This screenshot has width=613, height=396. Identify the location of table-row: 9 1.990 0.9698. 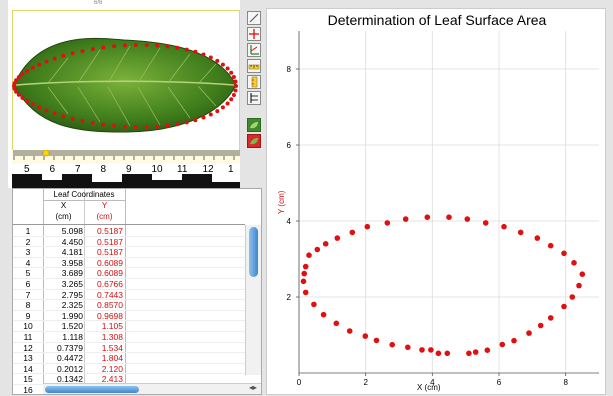
(129, 316).